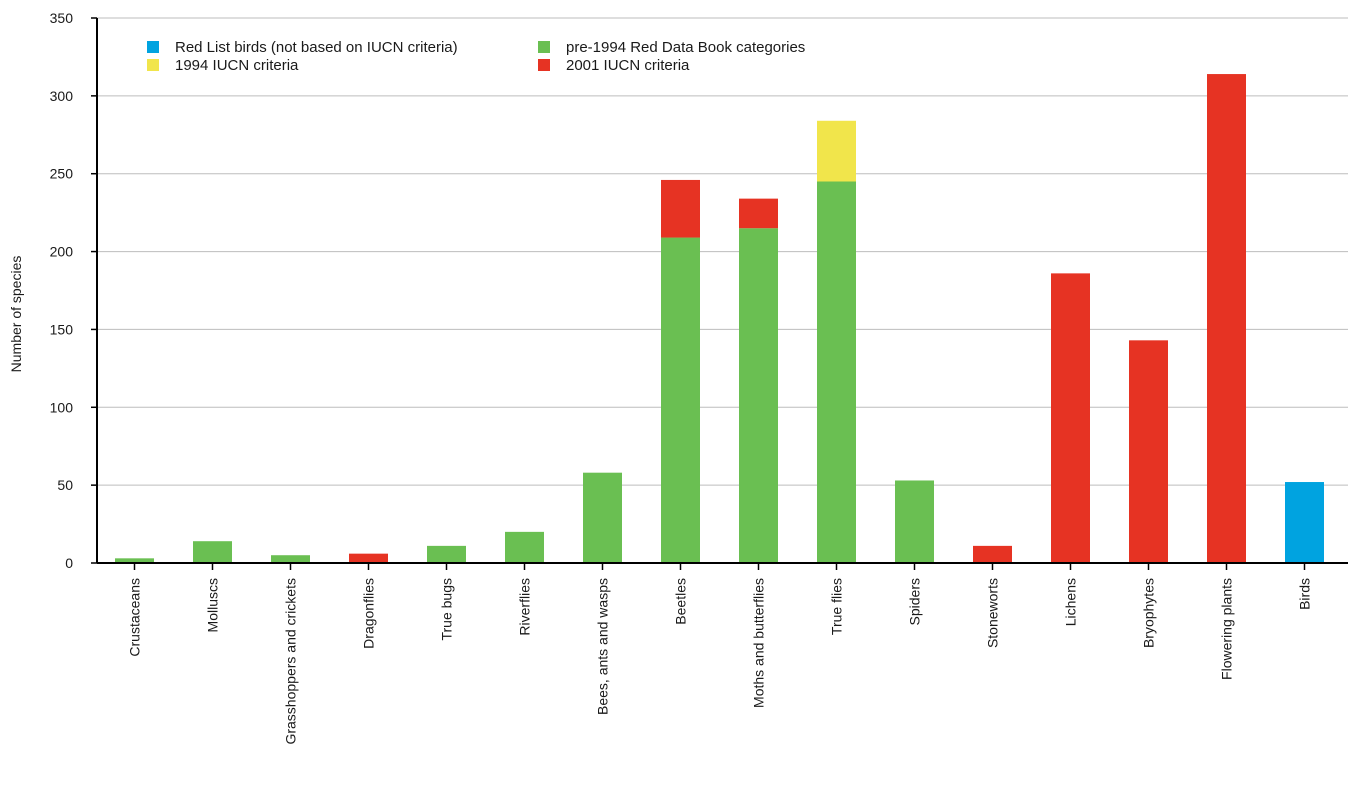 This screenshot has height=791, width=1358. Describe the element at coordinates (62, 174) in the screenshot. I see `y-tick-label-250: 250` at that location.